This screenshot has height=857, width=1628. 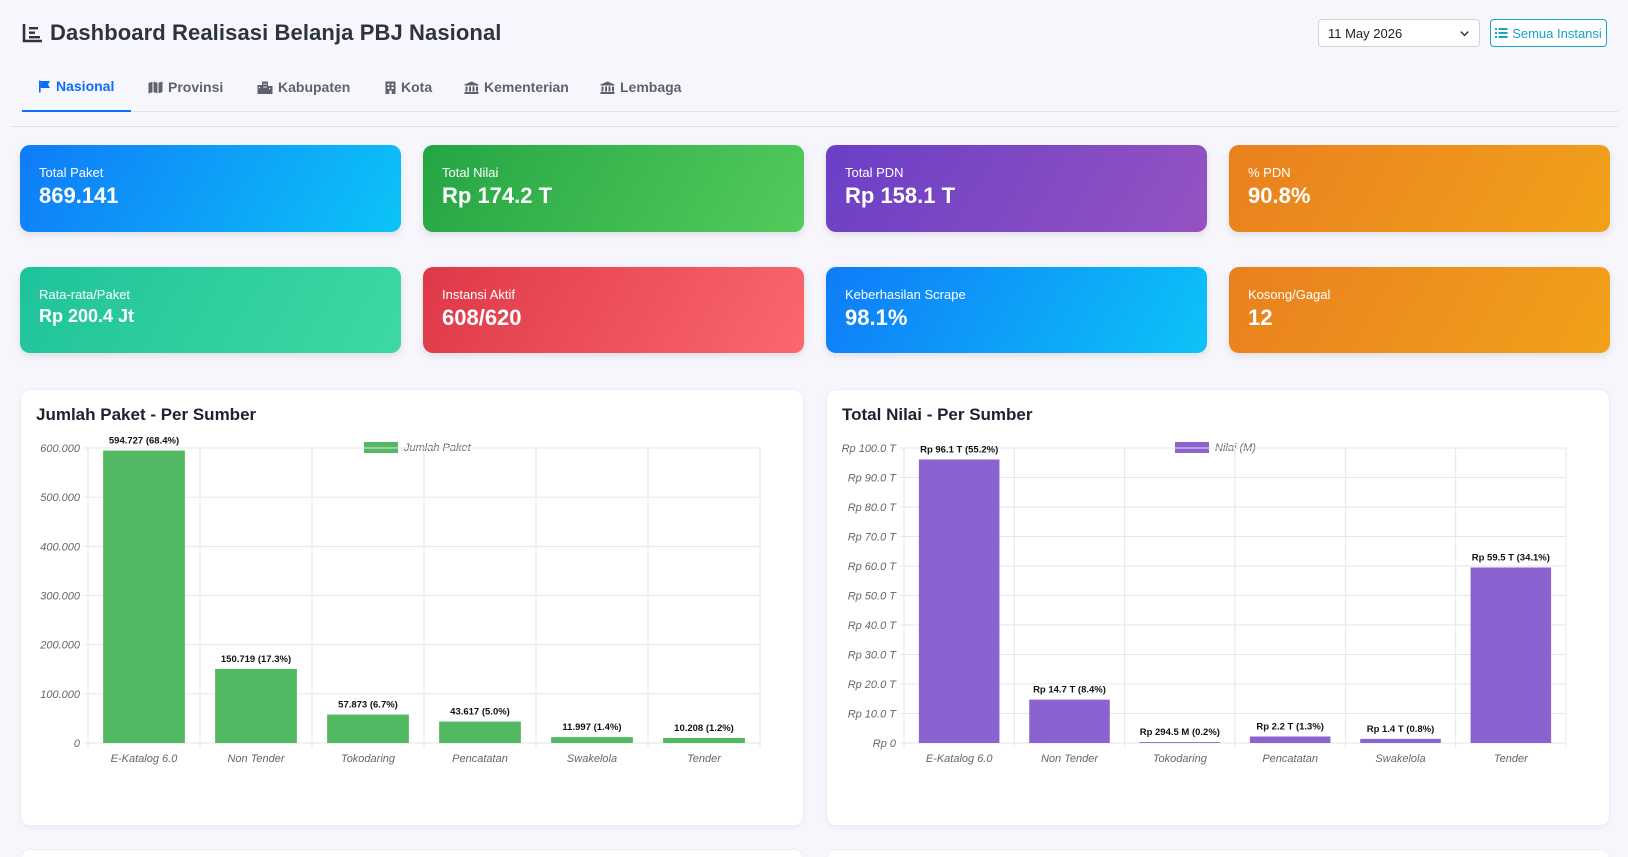 I want to click on data-label: Rp 59.5 T (34.1%), so click(x=1511, y=557).